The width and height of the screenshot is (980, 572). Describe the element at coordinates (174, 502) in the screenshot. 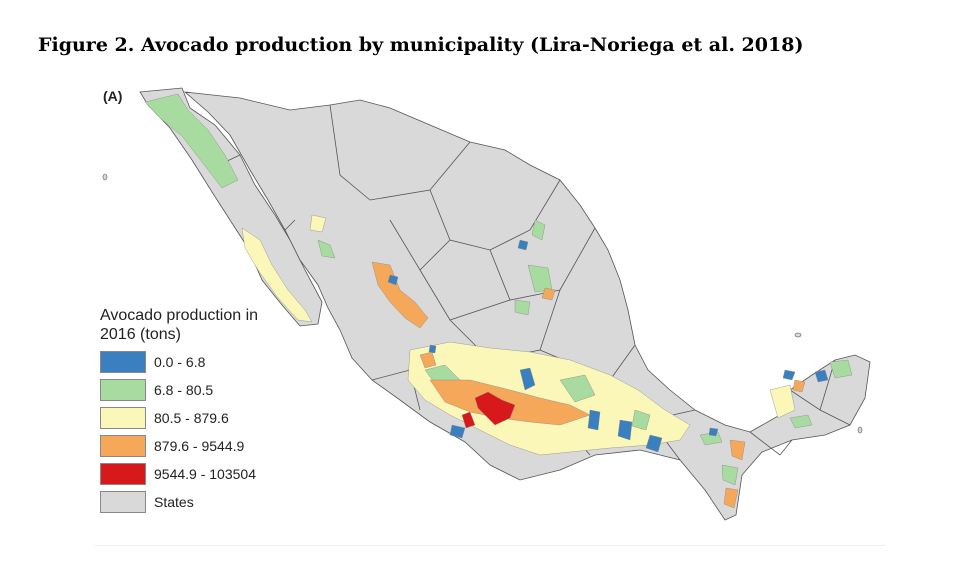

I see `legend-label: States` at that location.